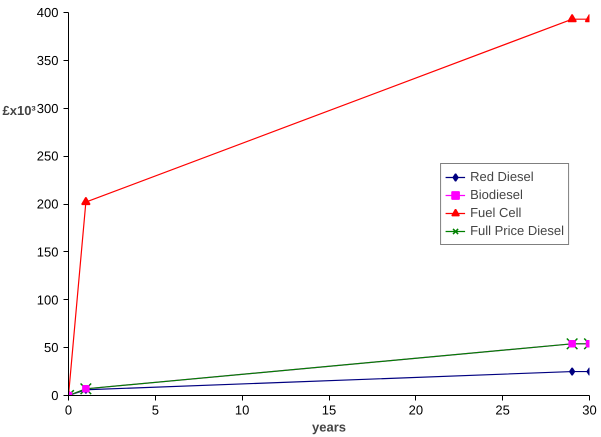 The image size is (601, 437). I want to click on y-tick-label: 200, so click(47, 204).